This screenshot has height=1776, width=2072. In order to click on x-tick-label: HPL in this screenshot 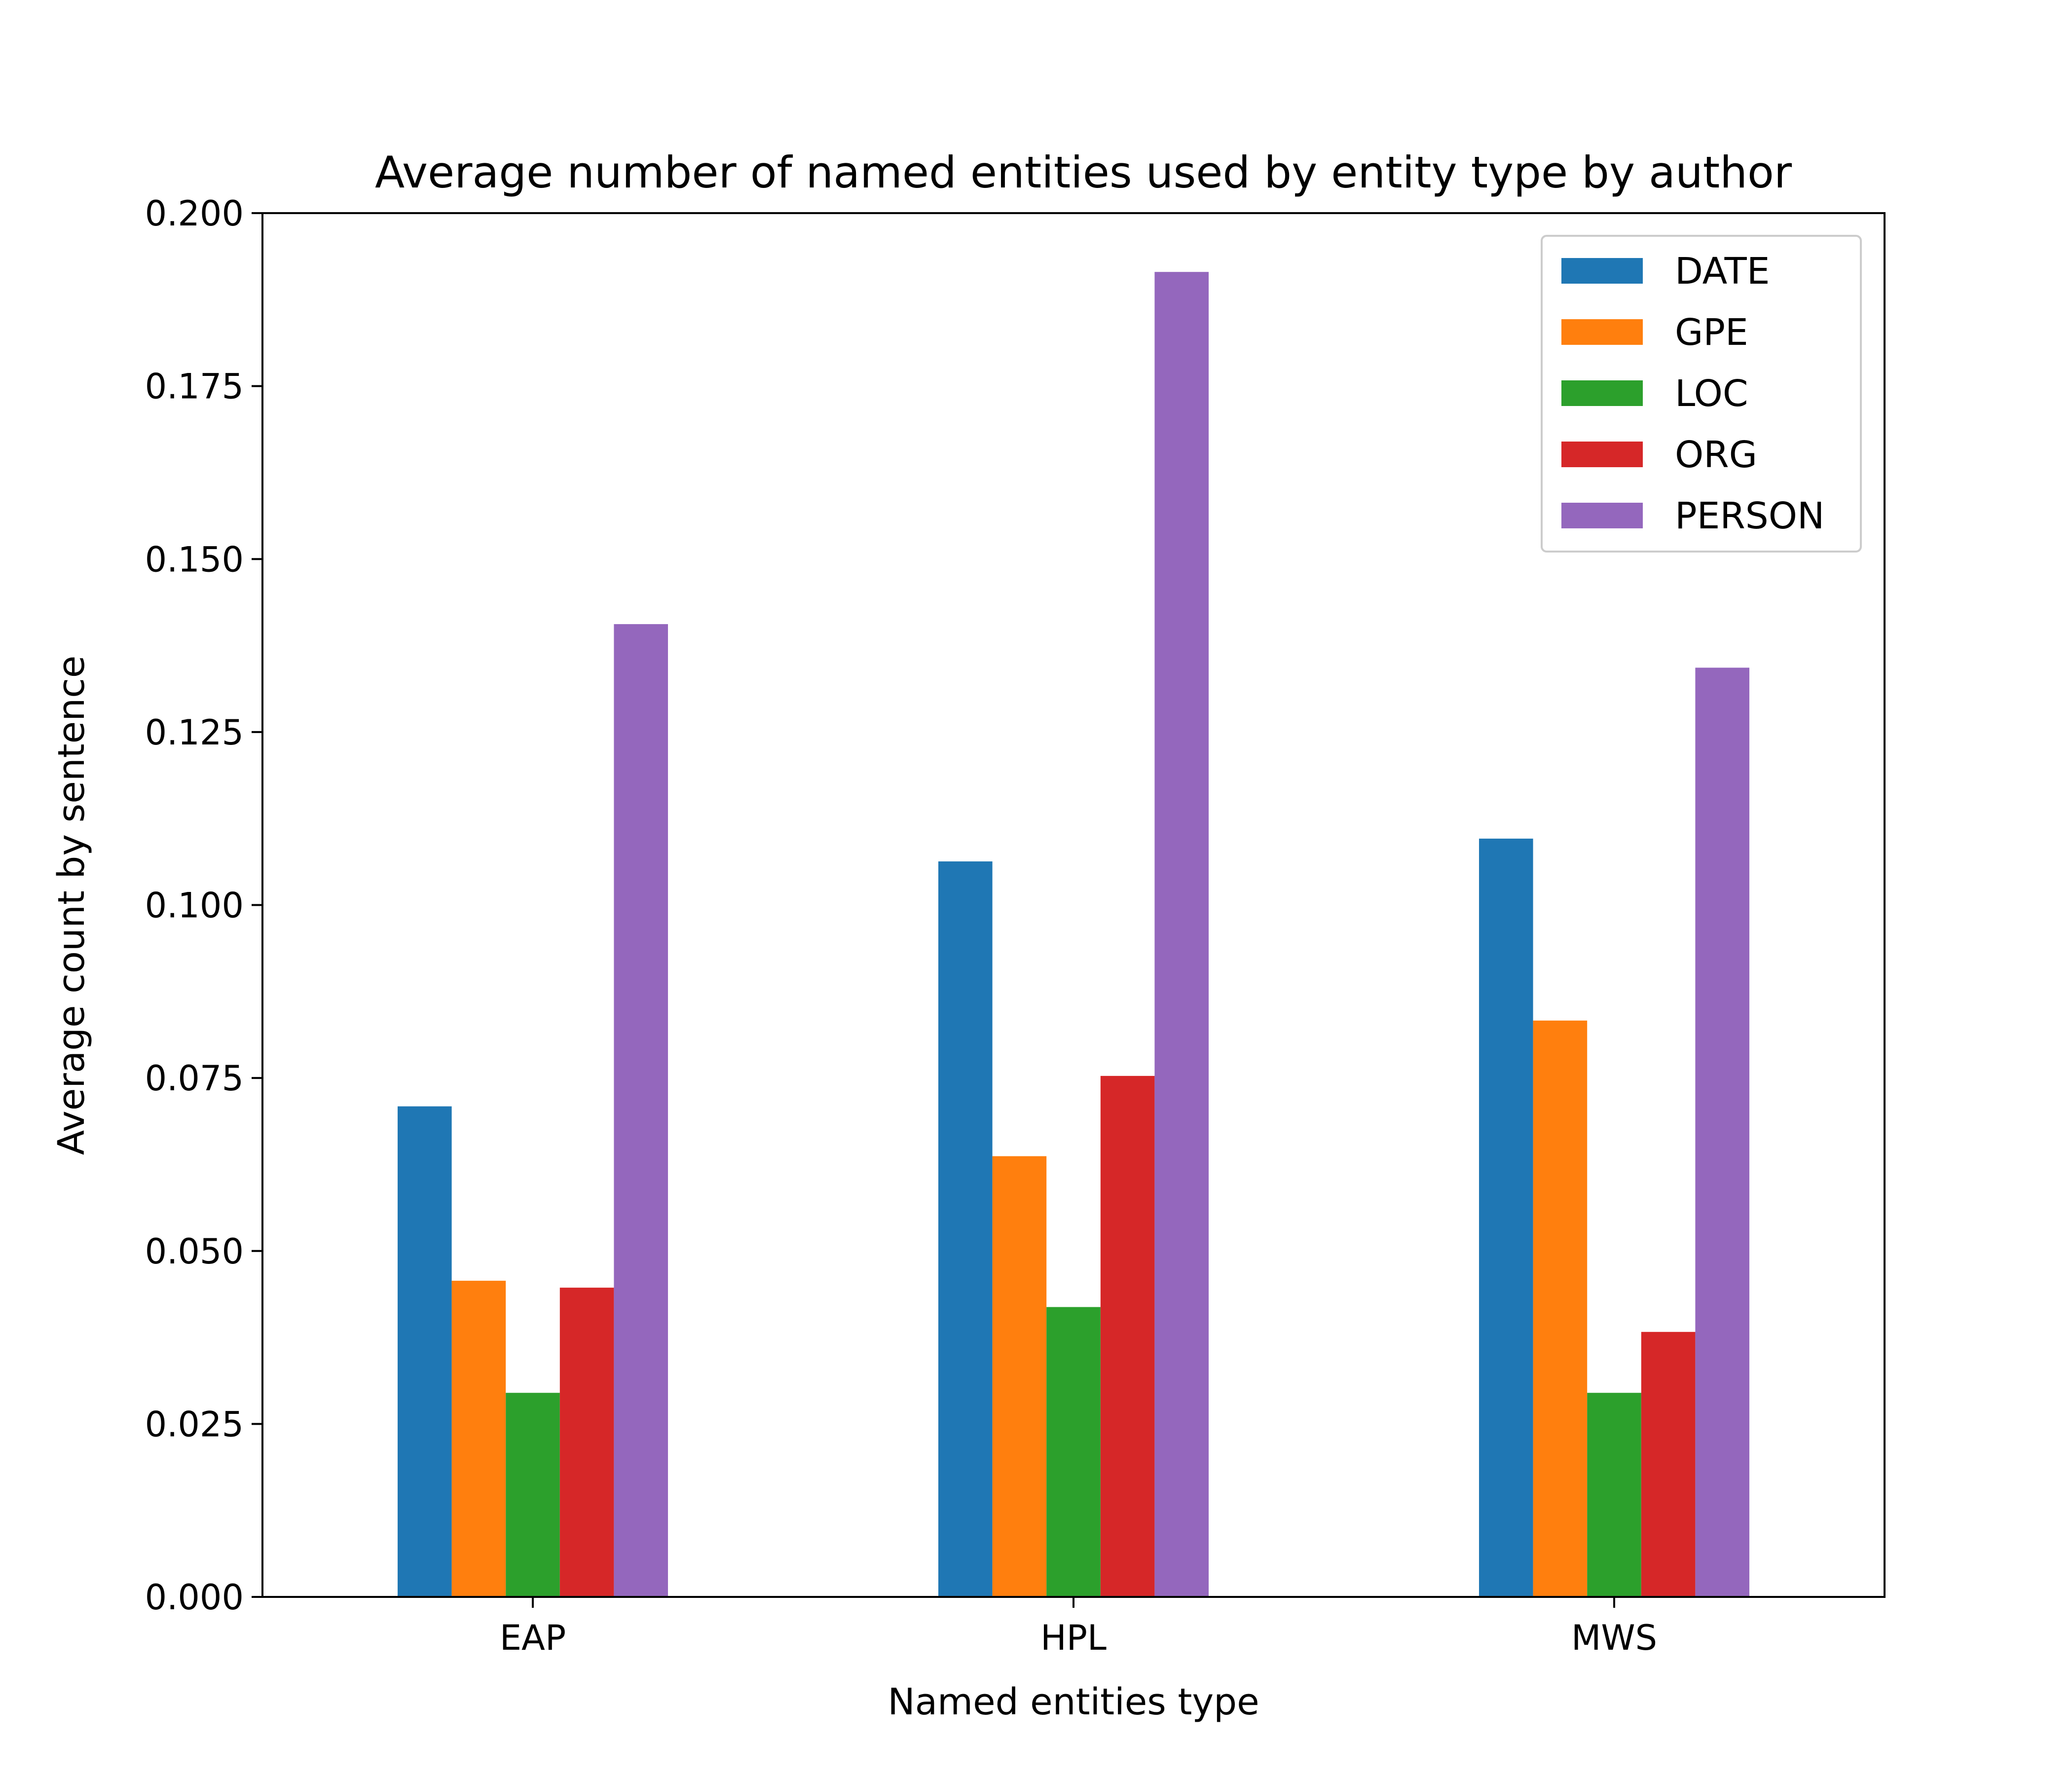, I will do `click(1074, 1638)`.